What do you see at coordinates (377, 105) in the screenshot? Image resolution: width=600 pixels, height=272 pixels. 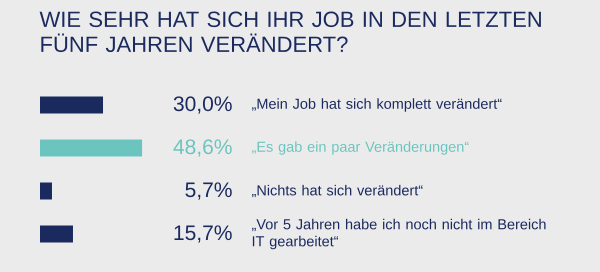 I see `y-tick-label: „Mein Job hat sich komplett verändert“` at bounding box center [377, 105].